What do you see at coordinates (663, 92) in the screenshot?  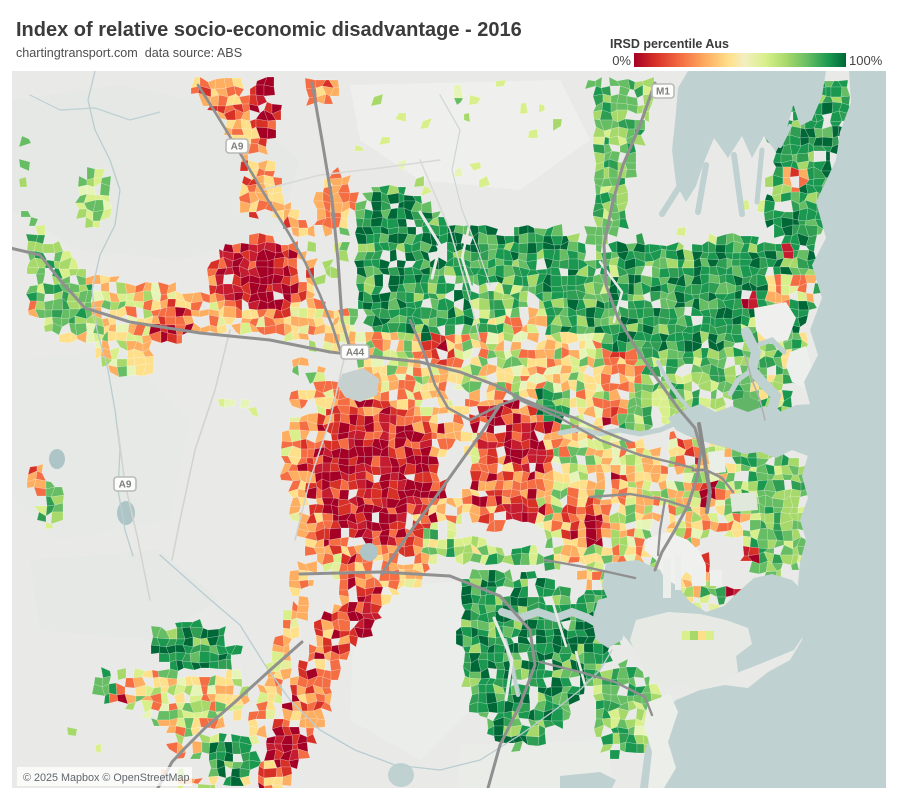 I see `svg-text: M1` at bounding box center [663, 92].